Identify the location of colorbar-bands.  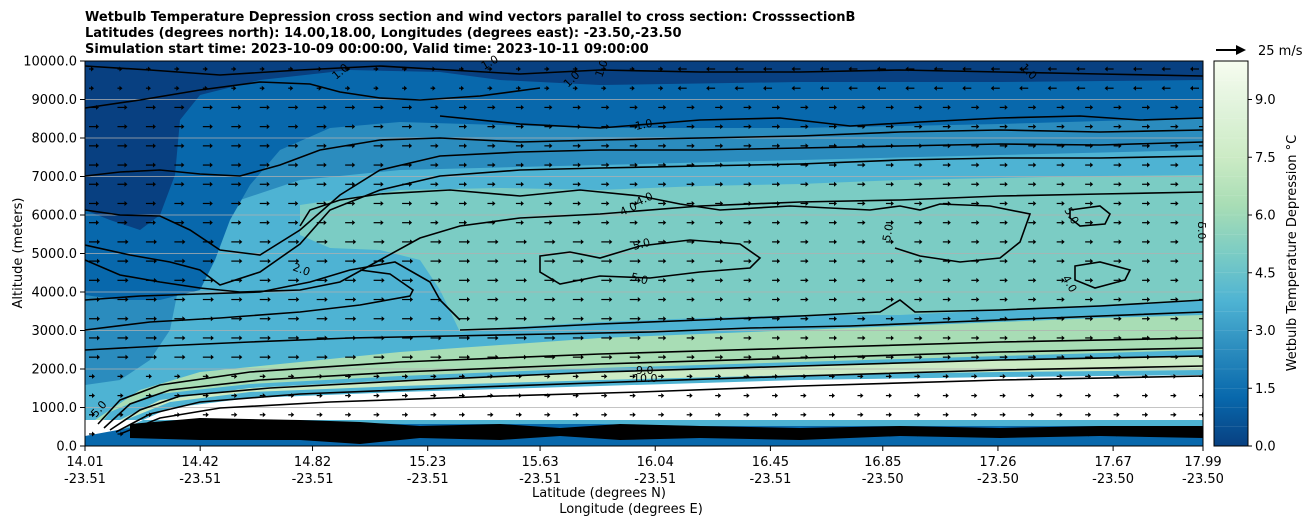
(1231, 244).